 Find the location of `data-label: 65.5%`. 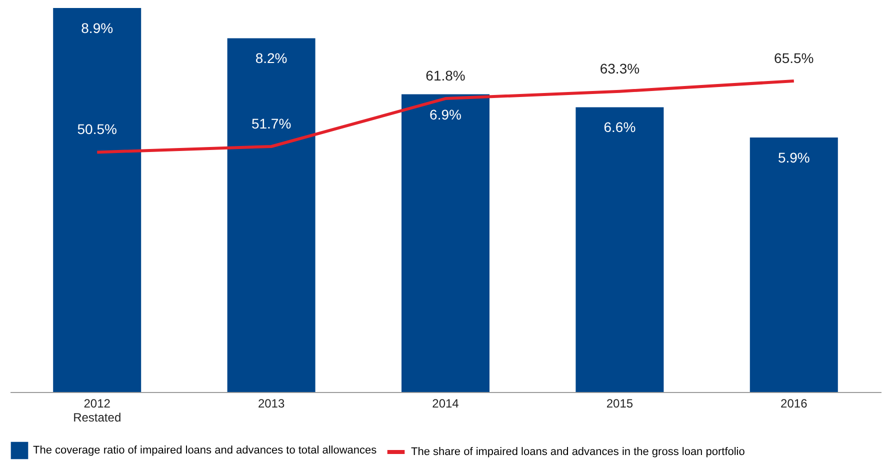

data-label: 65.5% is located at coordinates (794, 58).